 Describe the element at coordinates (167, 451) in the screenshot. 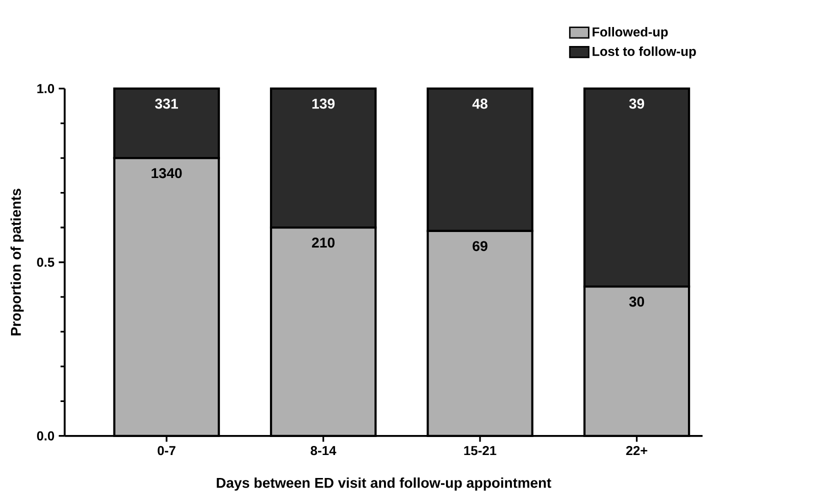

I see `x-tick-label: 0-7` at that location.